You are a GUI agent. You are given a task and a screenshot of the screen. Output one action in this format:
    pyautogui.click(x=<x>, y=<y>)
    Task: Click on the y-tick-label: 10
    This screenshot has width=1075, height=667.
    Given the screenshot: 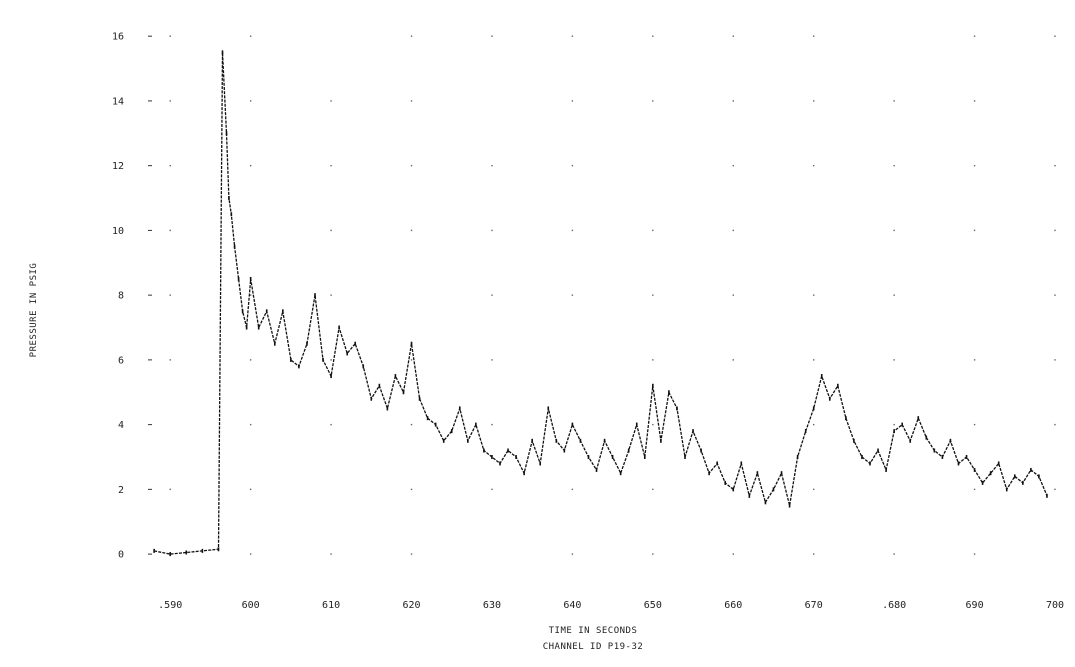 What is the action you would take?
    pyautogui.click(x=118, y=231)
    